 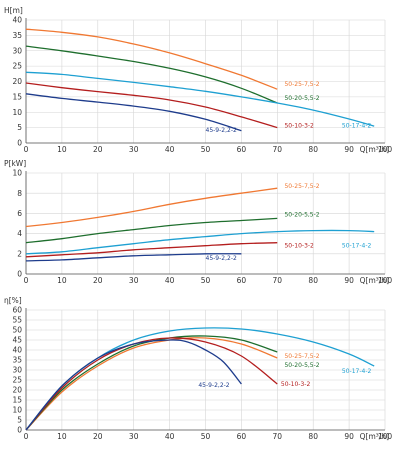 I want to click on y-tick-label: 4, so click(x=19, y=233).